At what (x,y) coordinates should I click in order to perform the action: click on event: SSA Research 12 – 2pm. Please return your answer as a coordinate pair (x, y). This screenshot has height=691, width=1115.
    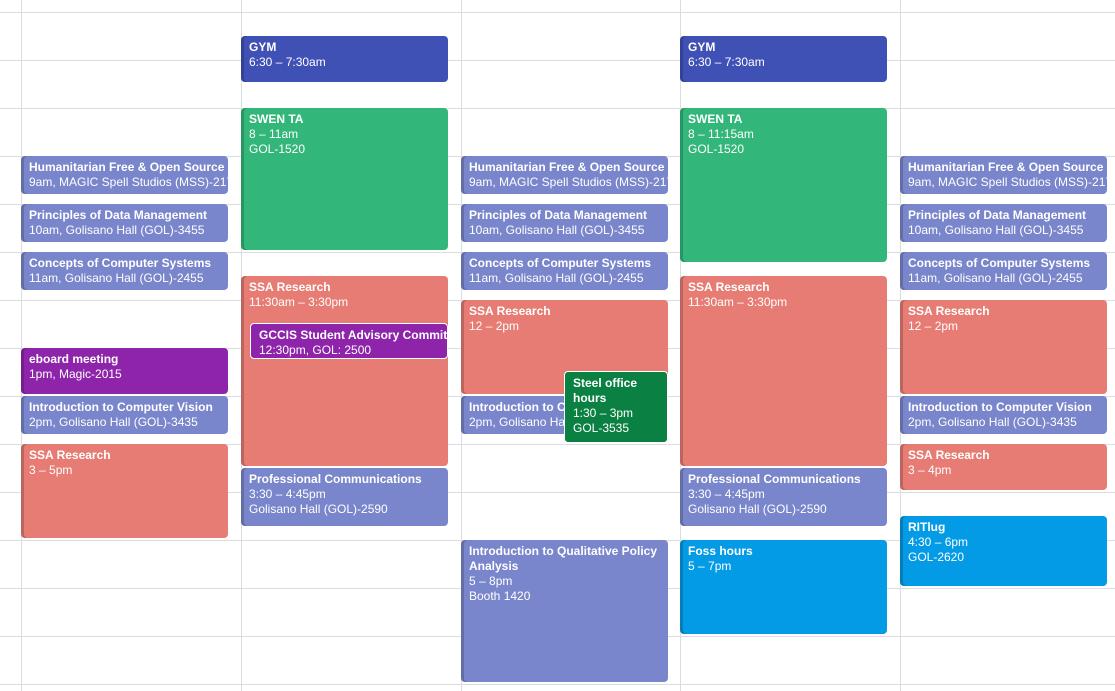
    Looking at the image, I should click on (1003, 347).